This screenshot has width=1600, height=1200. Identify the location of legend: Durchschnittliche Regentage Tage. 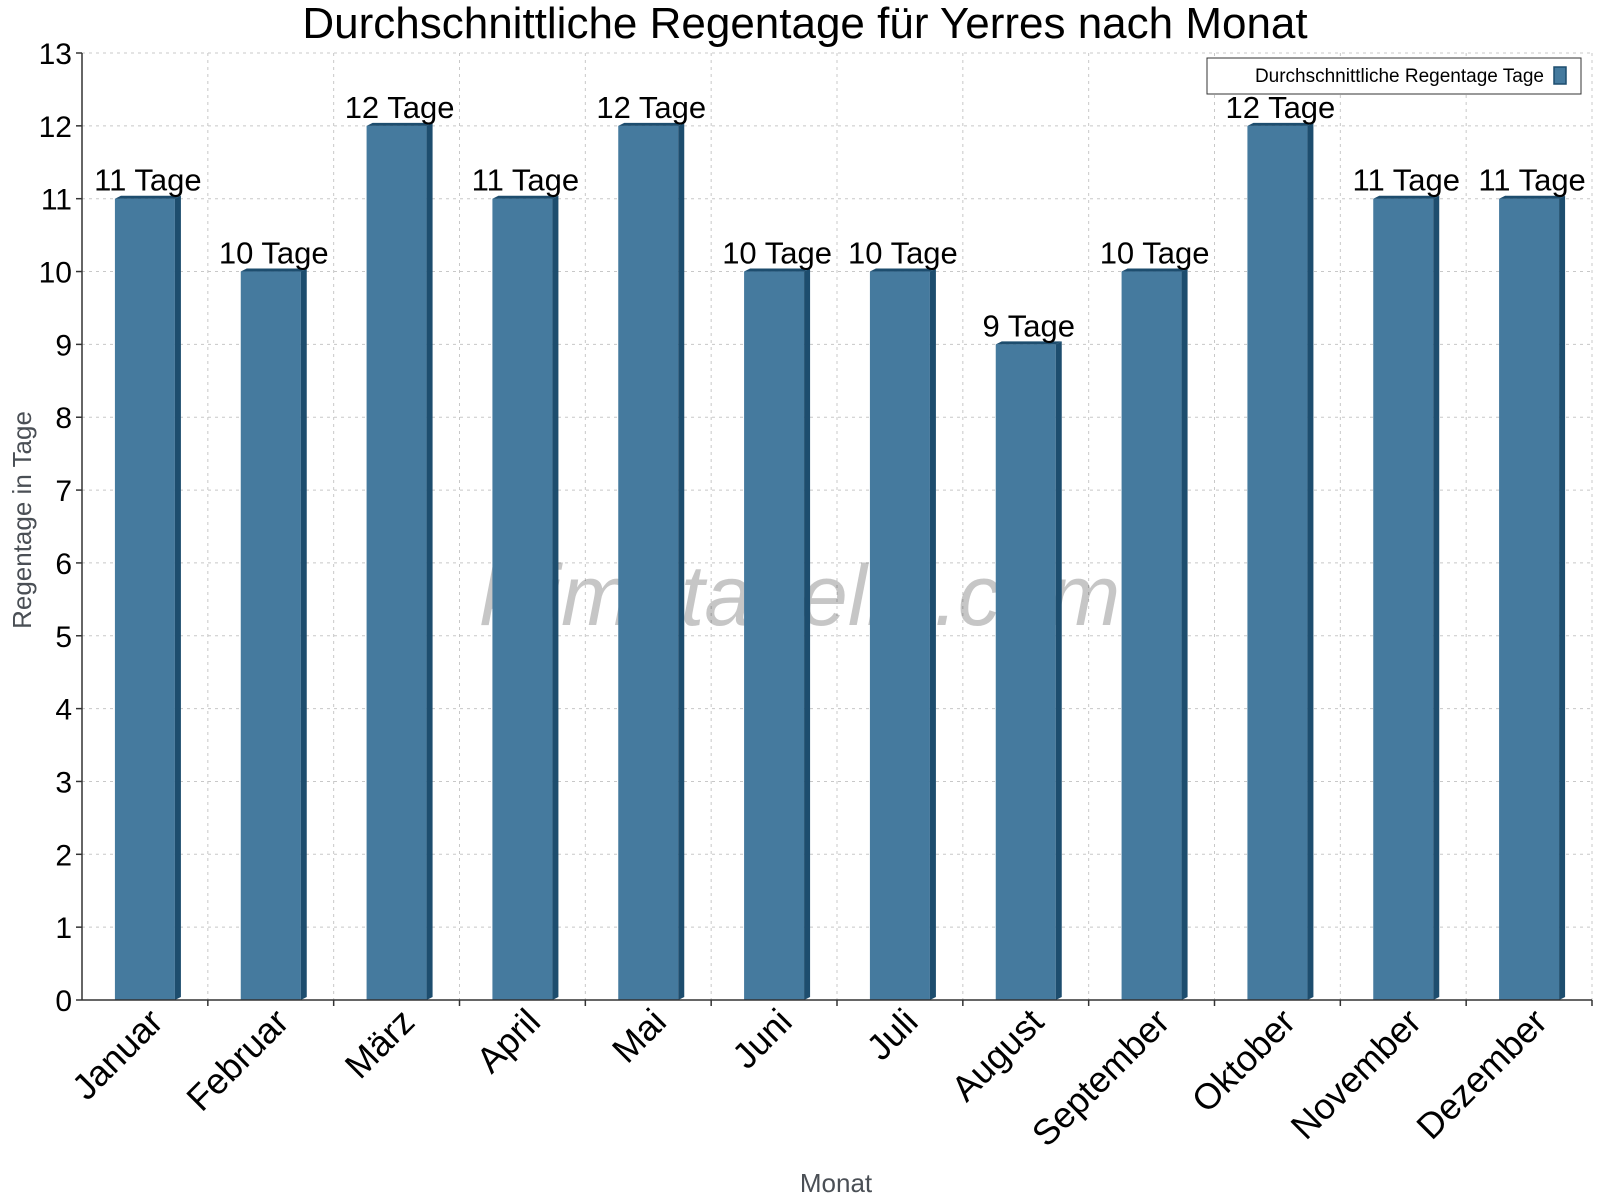
(1394, 76).